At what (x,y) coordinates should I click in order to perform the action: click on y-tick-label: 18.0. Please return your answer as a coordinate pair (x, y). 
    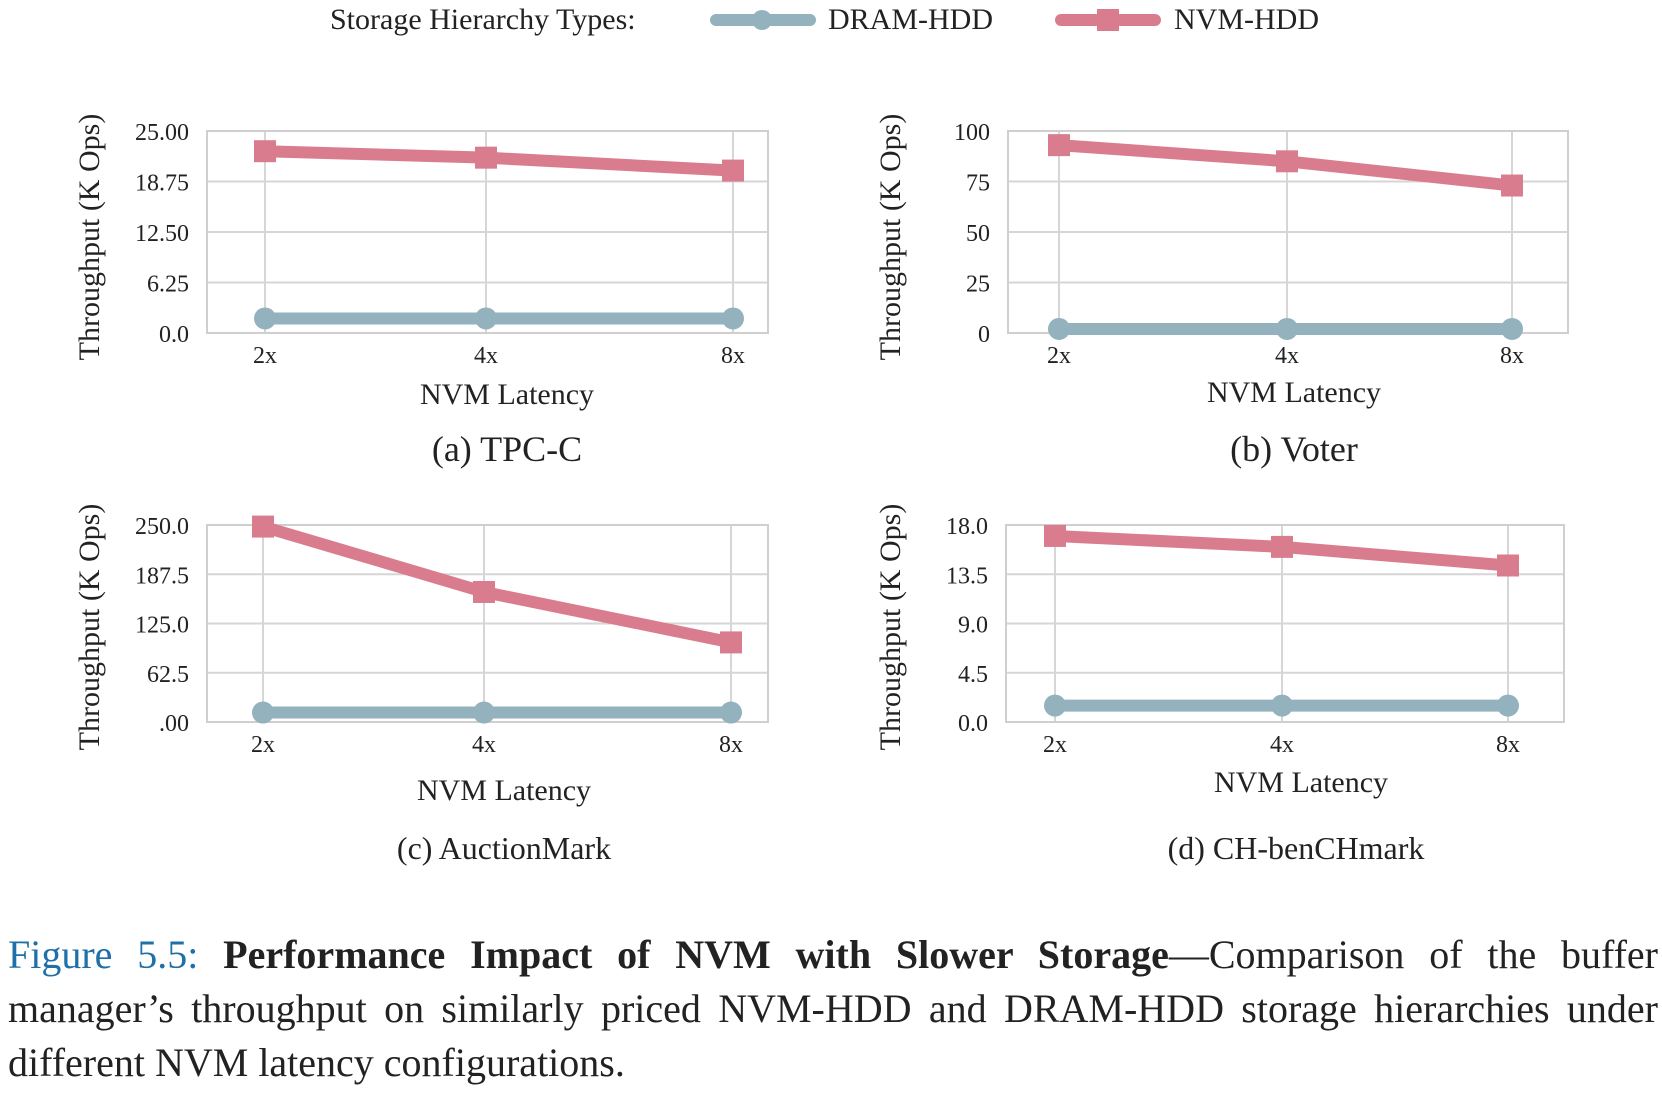
    Looking at the image, I should click on (967, 527).